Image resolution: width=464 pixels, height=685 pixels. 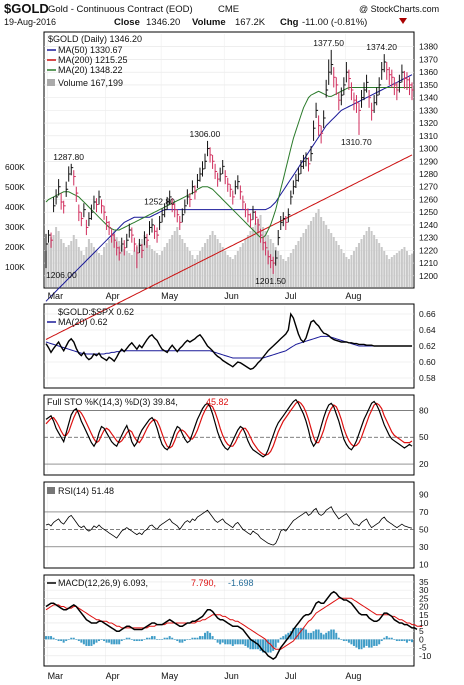 I want to click on price-month-label: Apr, so click(x=113, y=296).